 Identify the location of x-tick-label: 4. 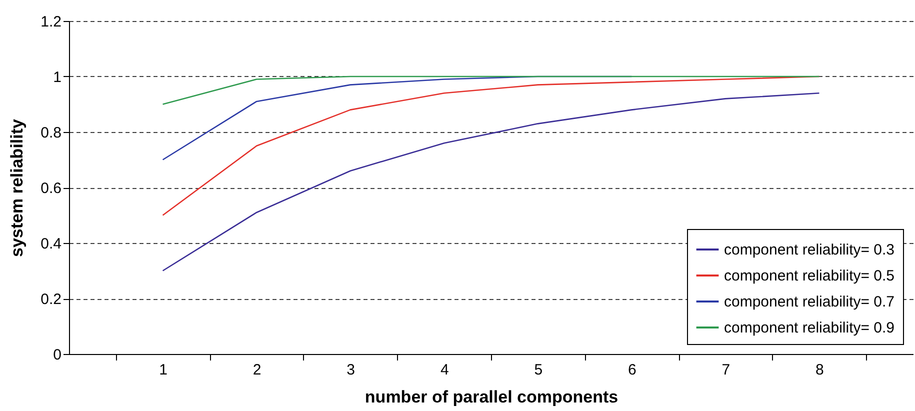
(444, 370).